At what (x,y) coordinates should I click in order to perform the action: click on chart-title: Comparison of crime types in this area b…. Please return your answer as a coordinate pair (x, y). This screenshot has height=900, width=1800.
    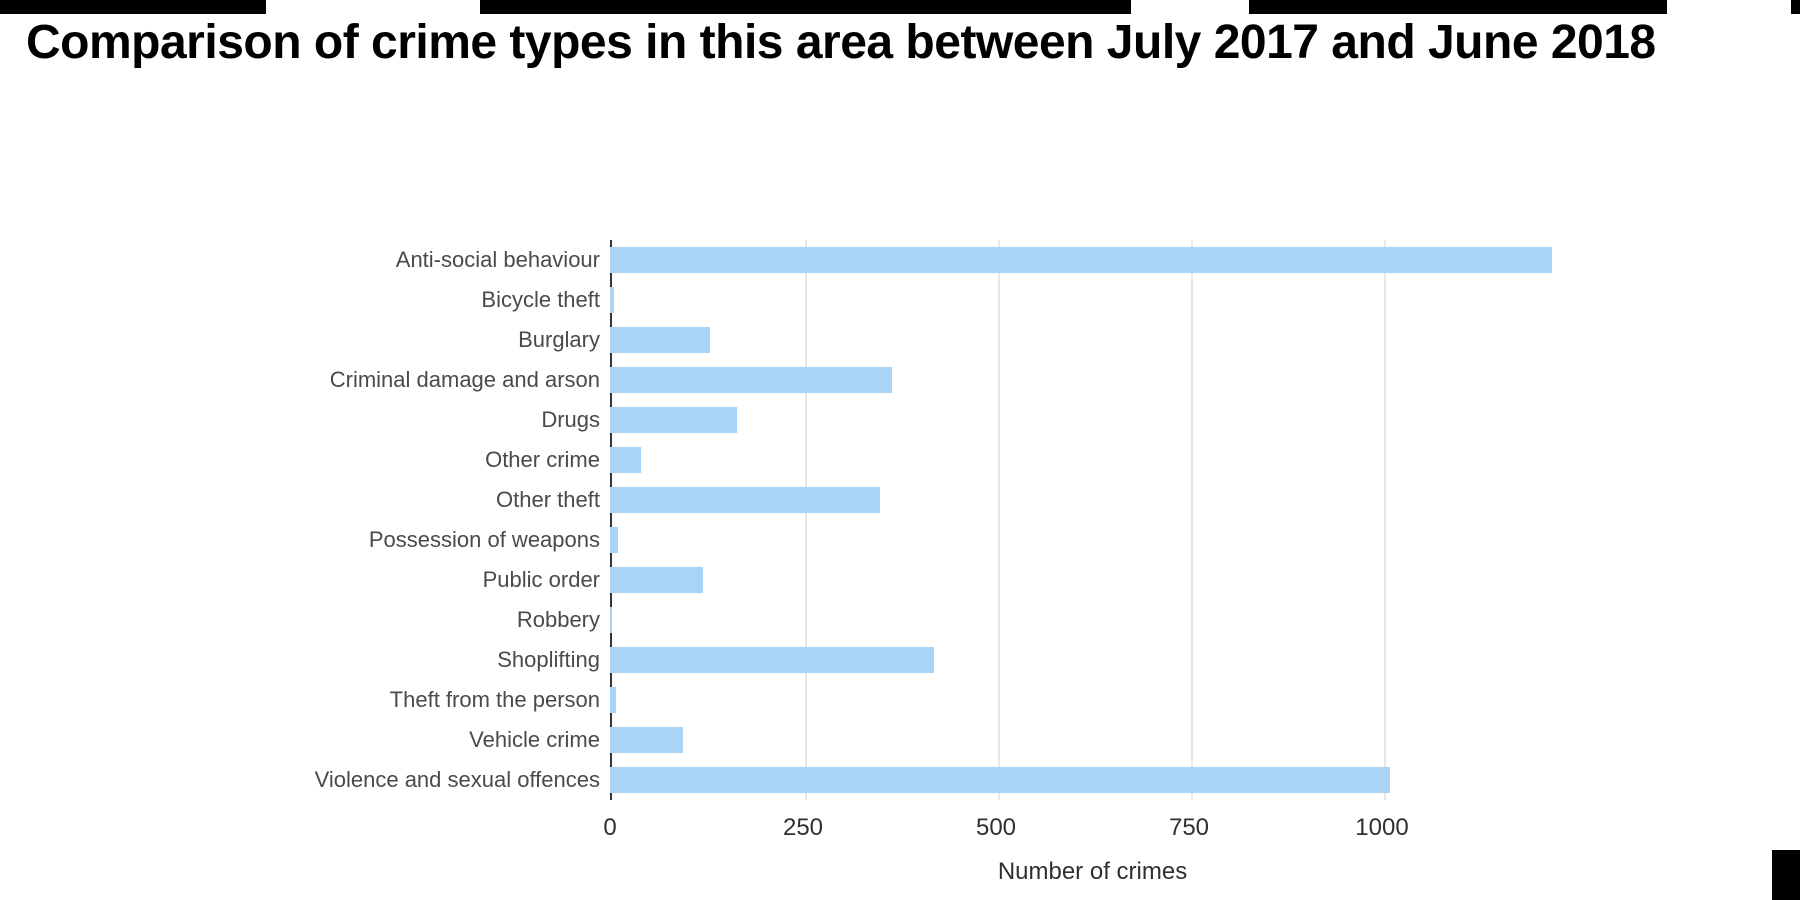
    Looking at the image, I should click on (841, 42).